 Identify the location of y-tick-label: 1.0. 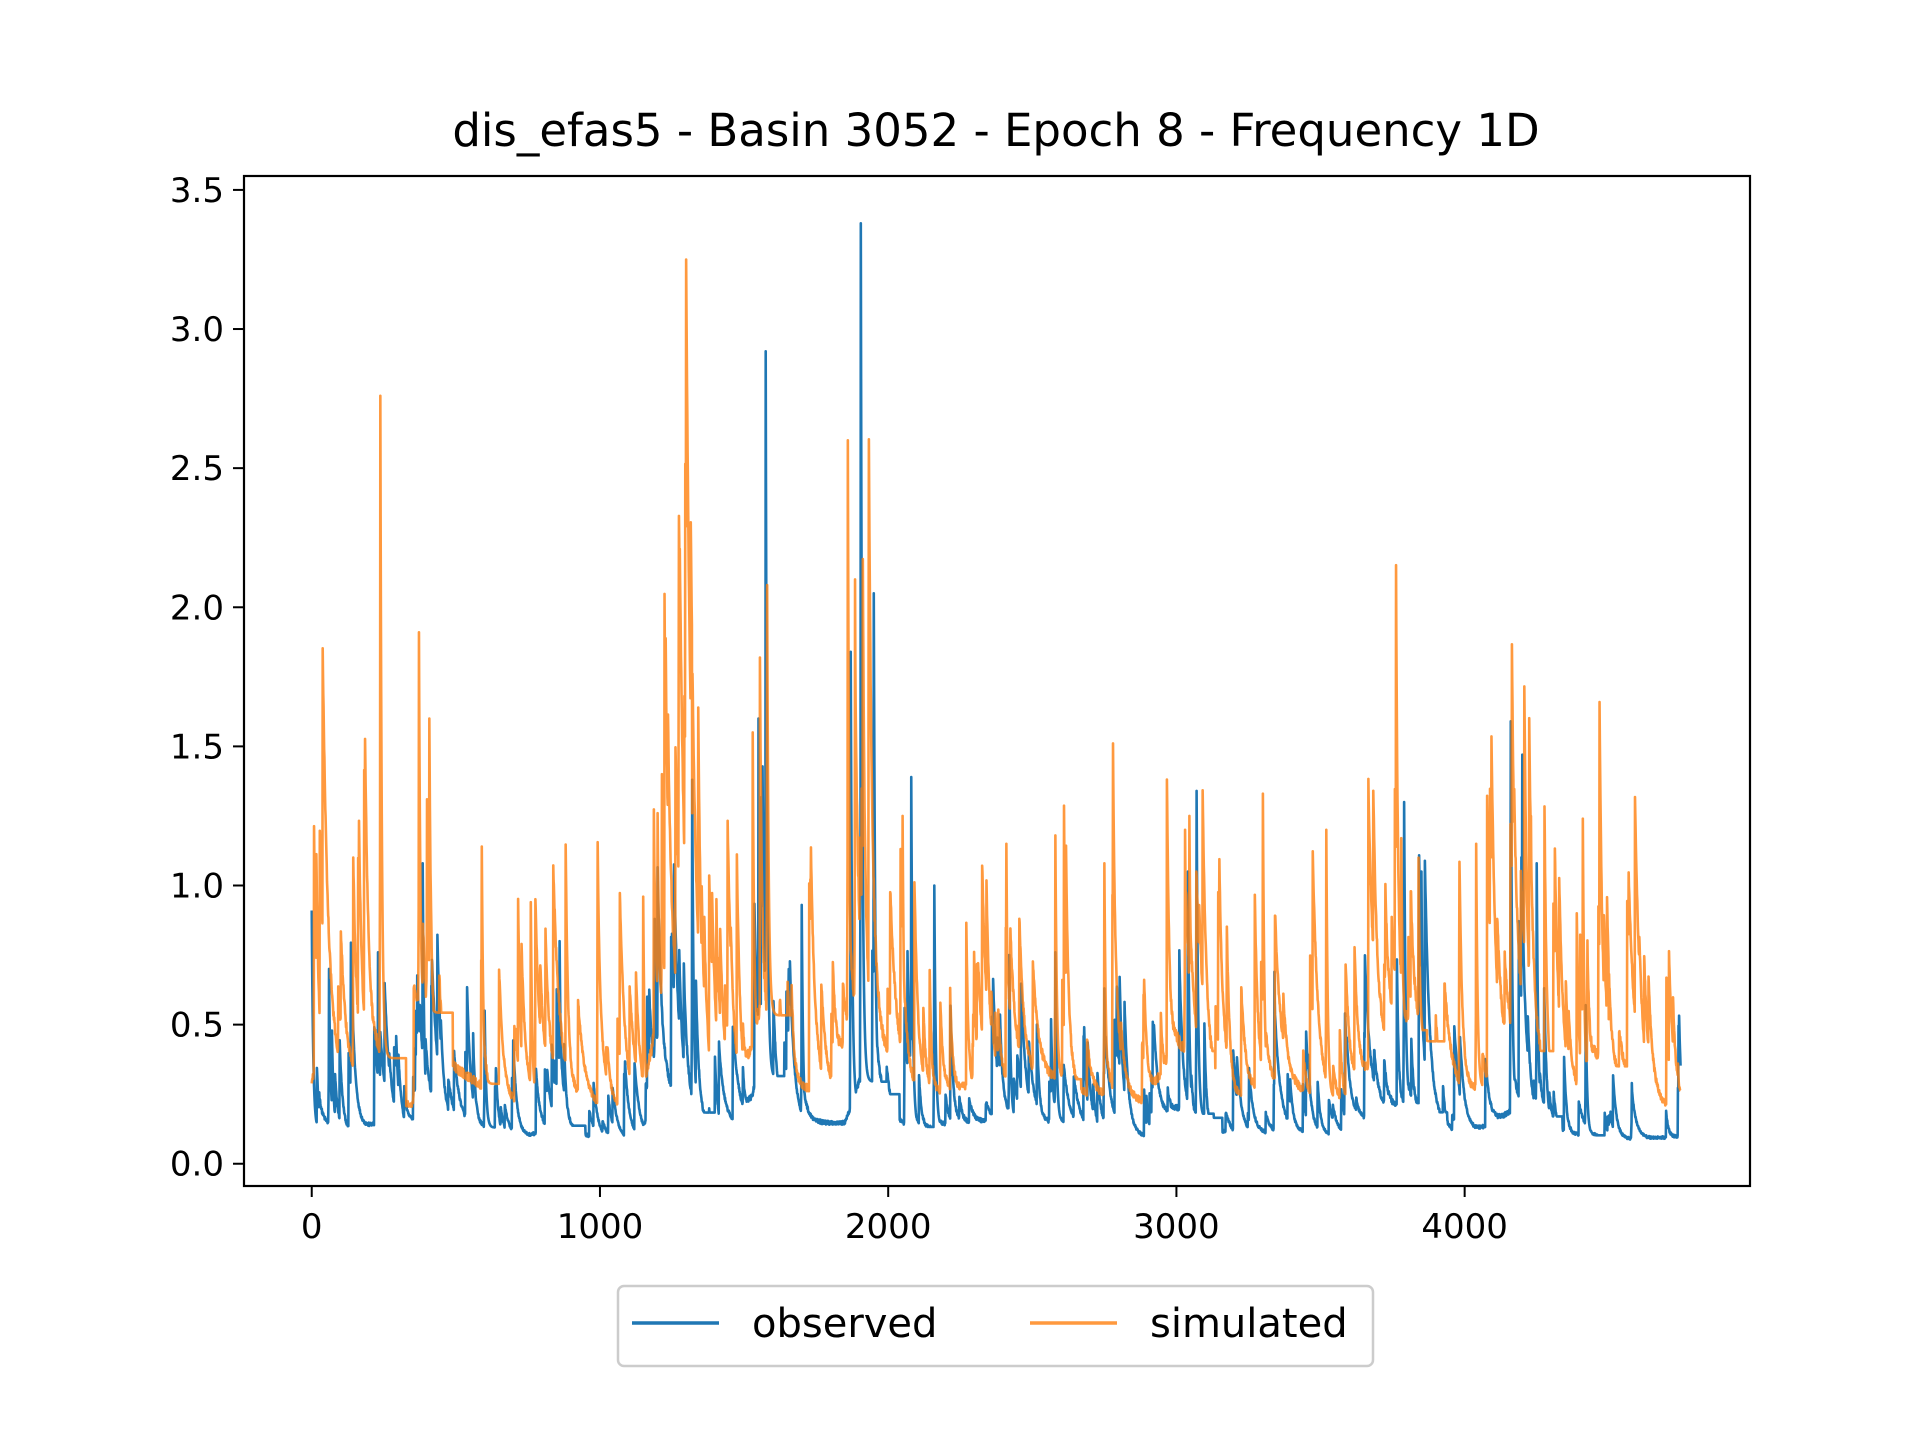
(197, 887).